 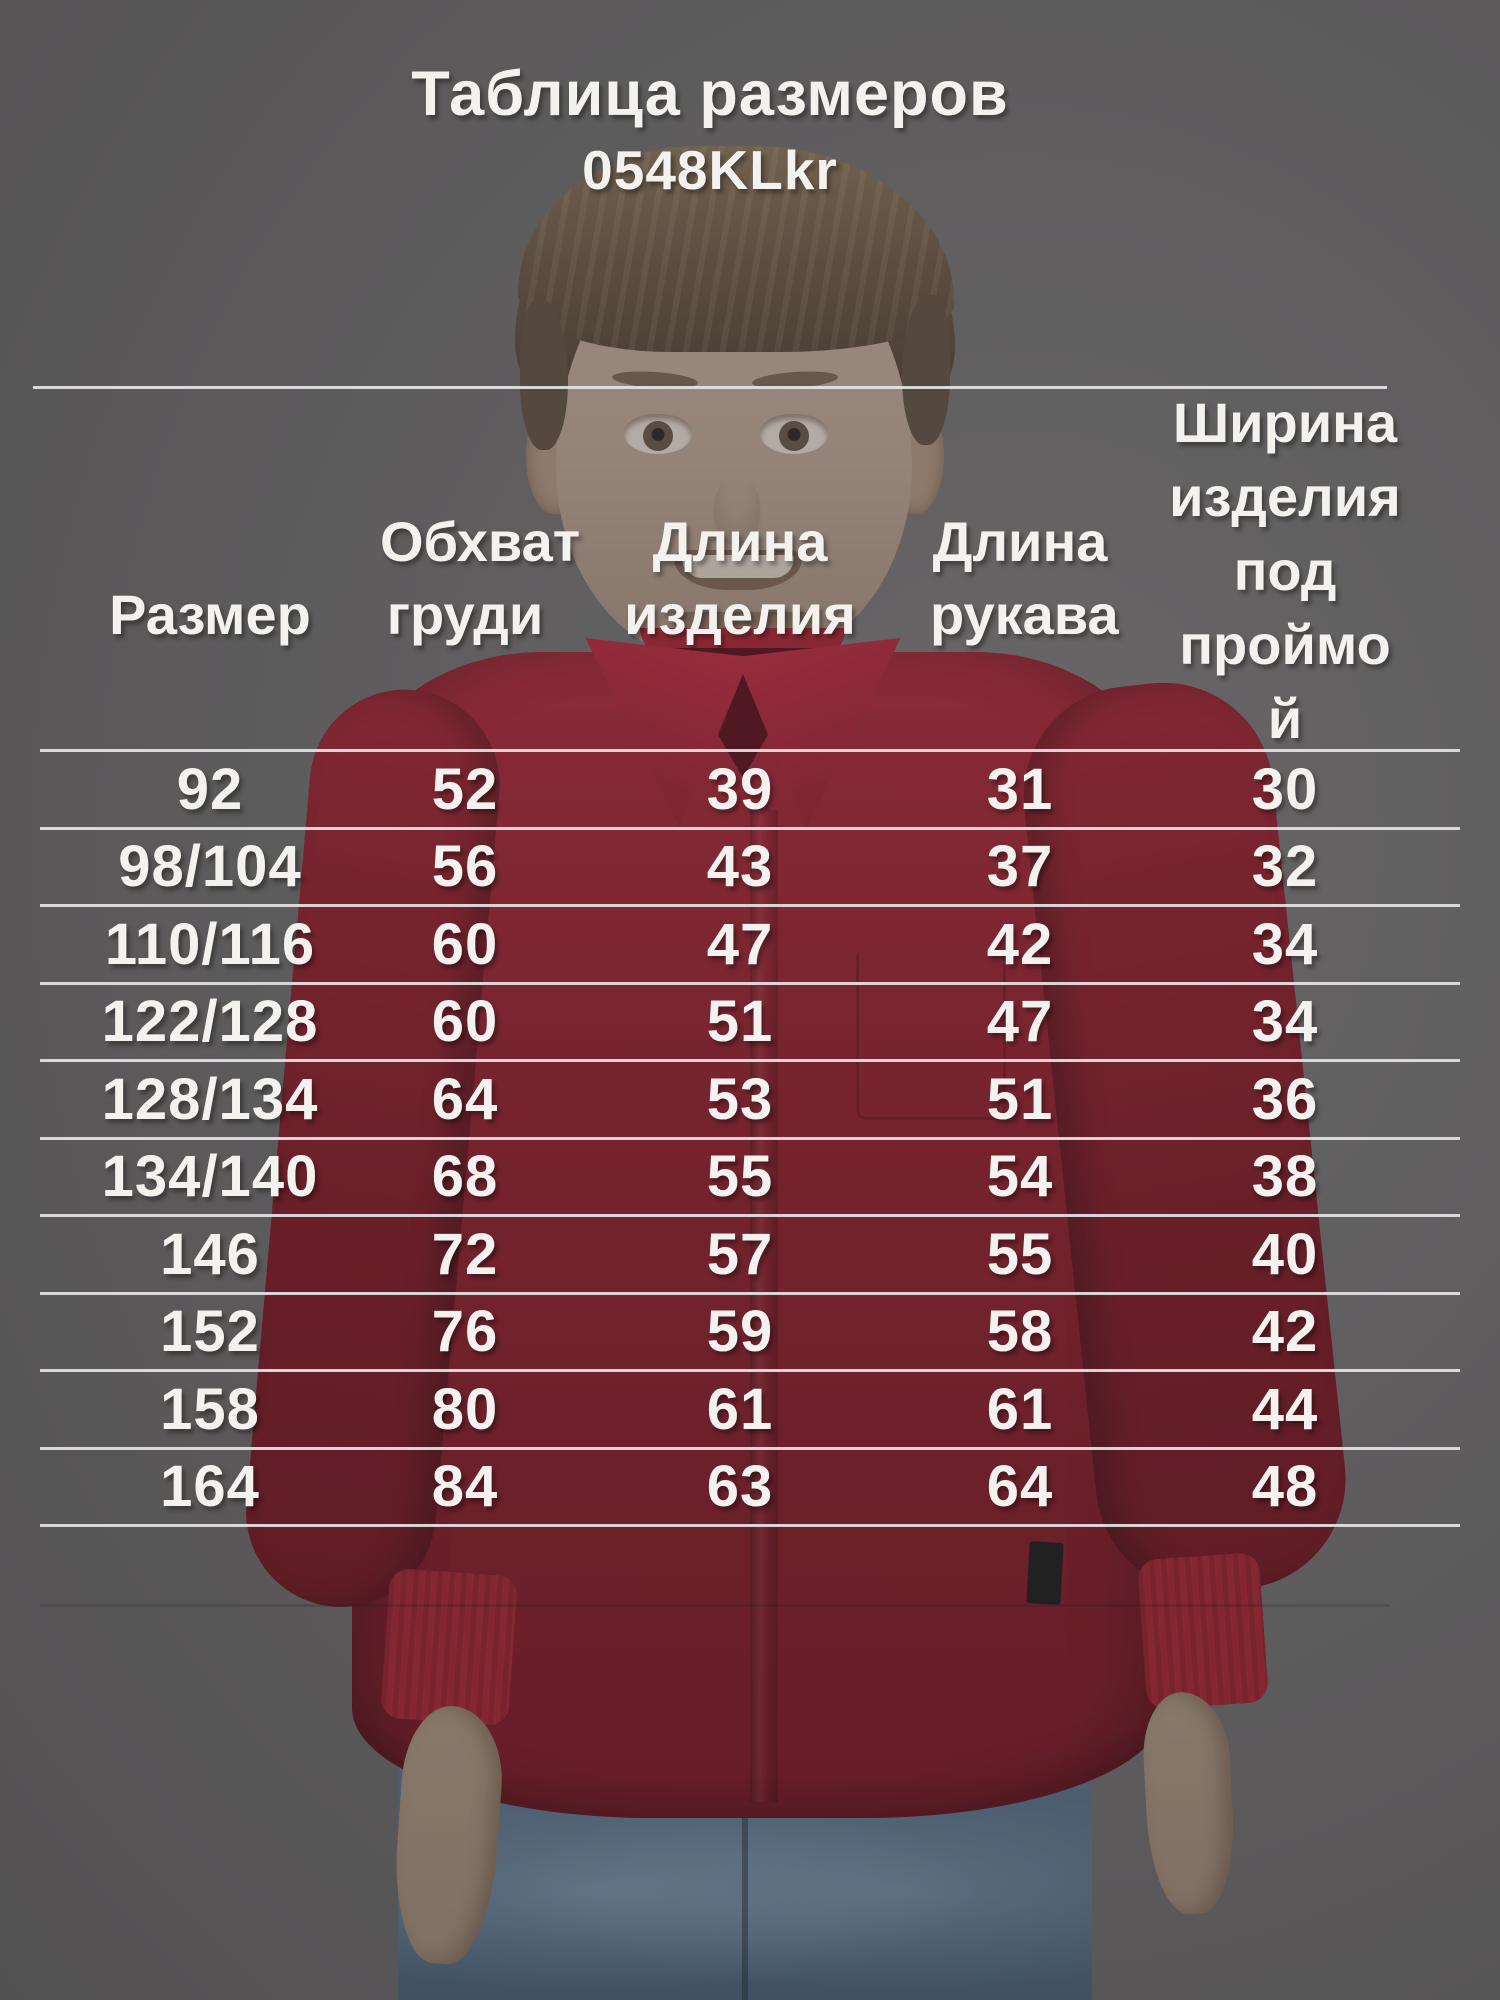 I want to click on table-cell: 58, so click(x=1020, y=1332).